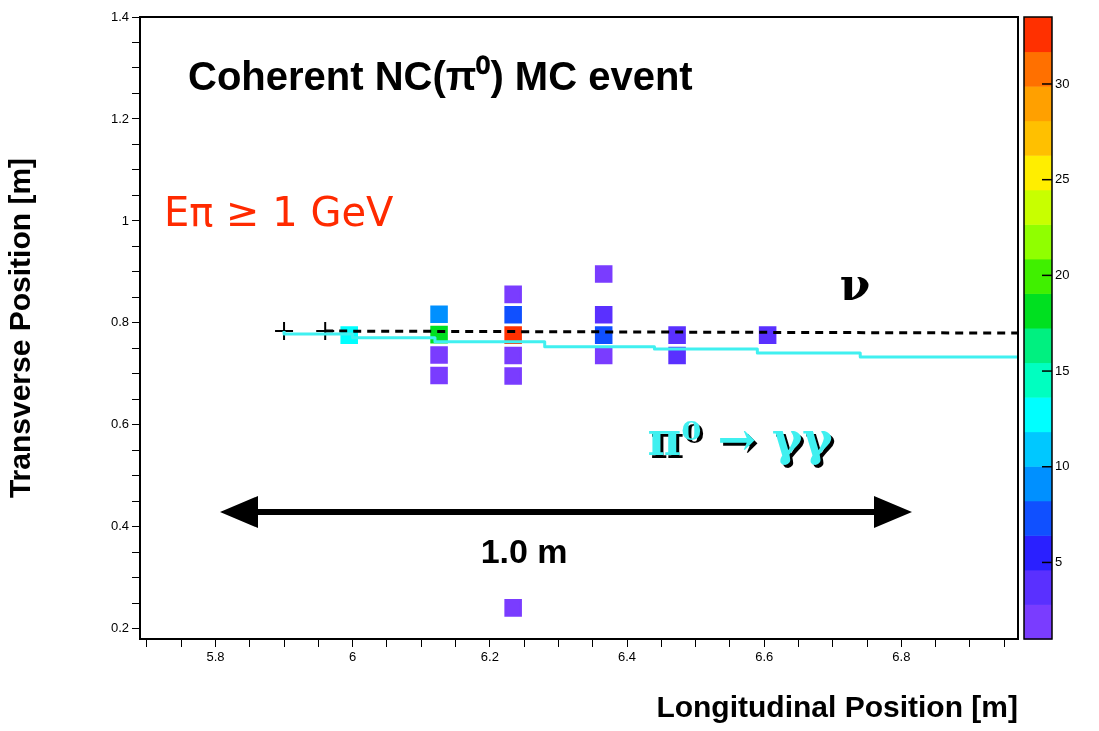  I want to click on annotation: 1.0 m, so click(524, 550).